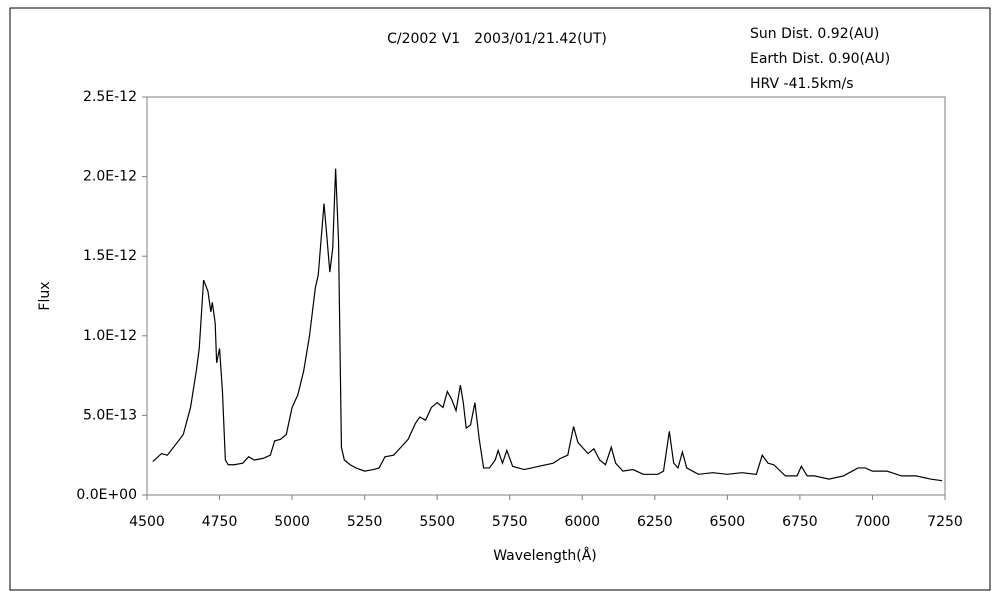 The width and height of the screenshot is (1000, 600). What do you see at coordinates (873, 522) in the screenshot?
I see `x-tick-label: 7000` at bounding box center [873, 522].